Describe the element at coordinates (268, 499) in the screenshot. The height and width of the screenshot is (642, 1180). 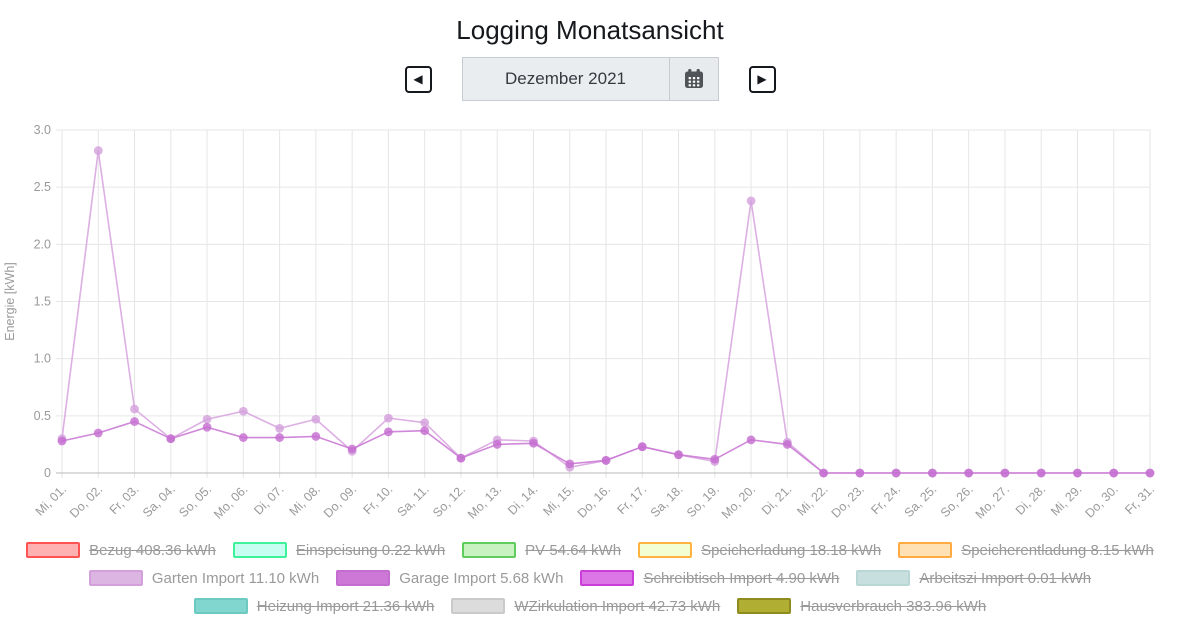
I see `x-tick-label: Di, 07.` at that location.